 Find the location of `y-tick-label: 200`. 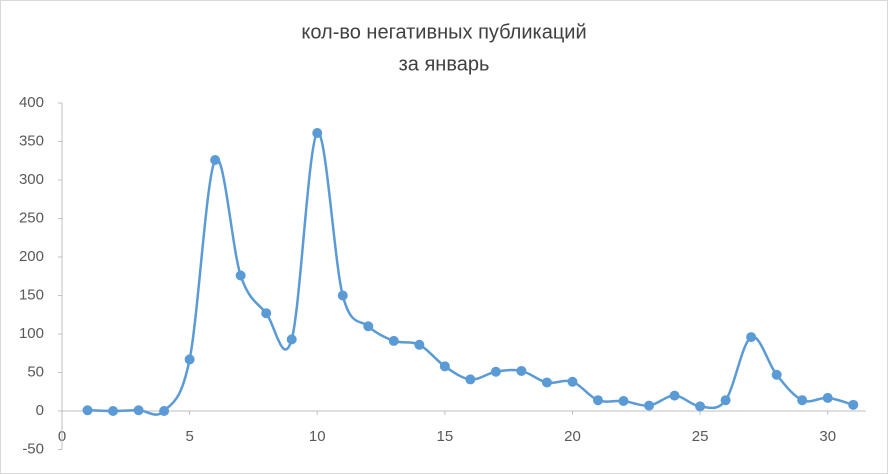

y-tick-label: 200 is located at coordinates (31, 256).